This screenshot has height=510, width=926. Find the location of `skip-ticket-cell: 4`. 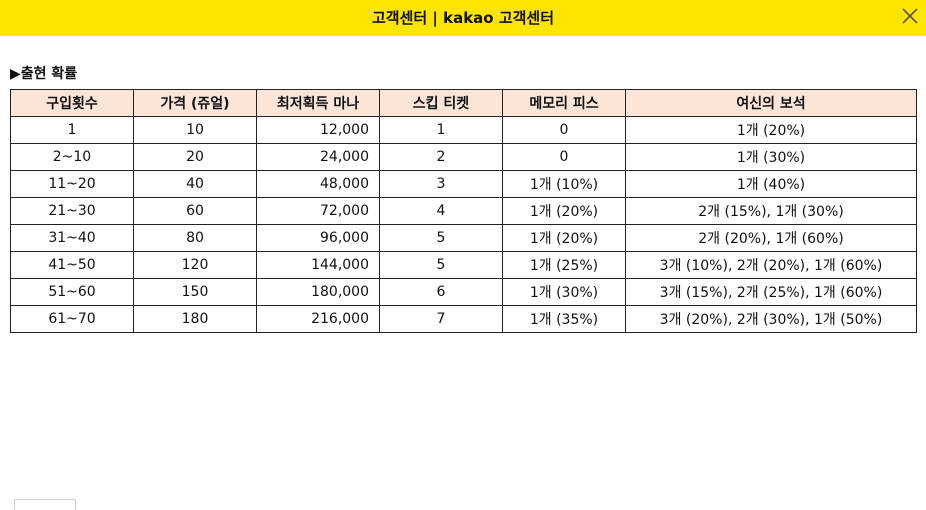

skip-ticket-cell: 4 is located at coordinates (441, 211).